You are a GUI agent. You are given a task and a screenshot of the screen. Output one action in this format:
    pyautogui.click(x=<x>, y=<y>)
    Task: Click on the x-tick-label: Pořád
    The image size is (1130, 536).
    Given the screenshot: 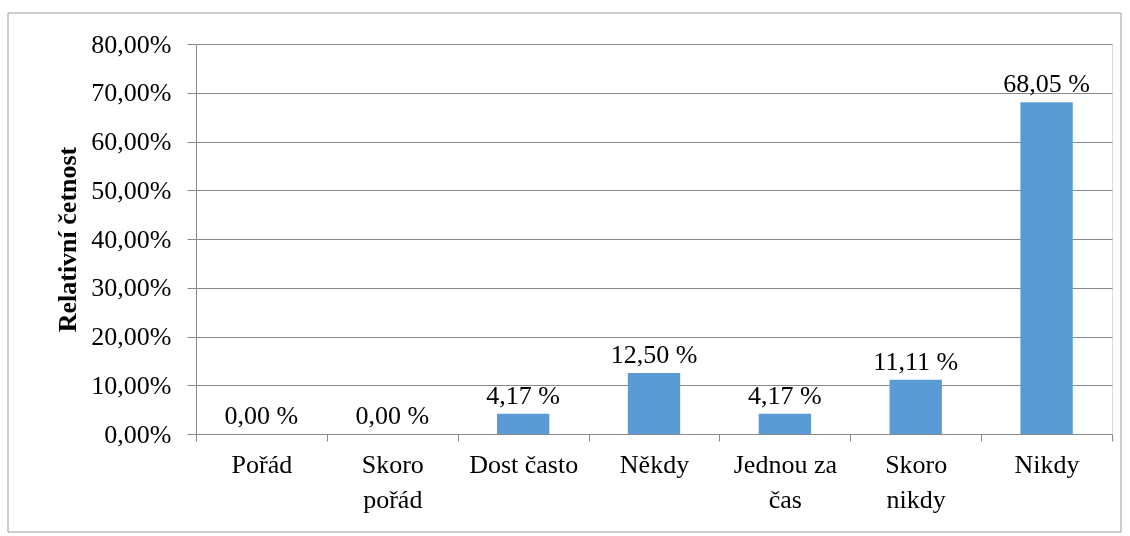 What is the action you would take?
    pyautogui.click(x=262, y=464)
    